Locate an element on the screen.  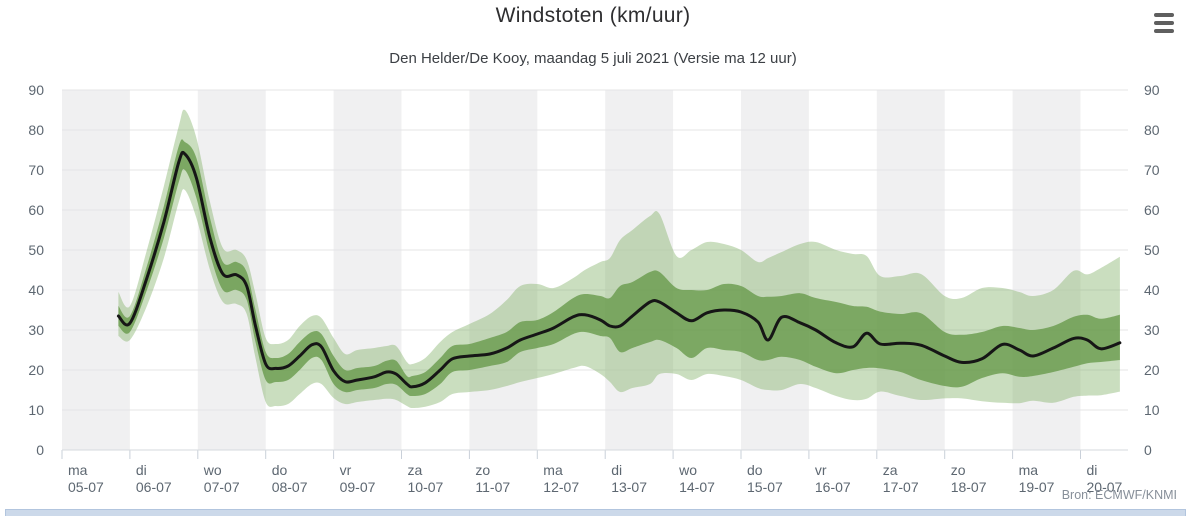
menu-button is located at coordinates (1164, 23).